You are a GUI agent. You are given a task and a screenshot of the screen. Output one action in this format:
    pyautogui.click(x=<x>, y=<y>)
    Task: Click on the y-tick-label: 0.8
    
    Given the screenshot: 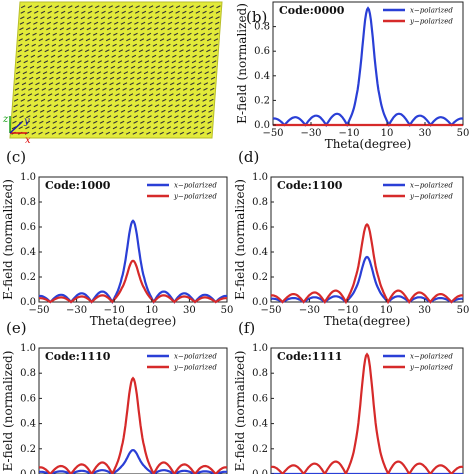 What is the action you would take?
    pyautogui.click(x=28, y=373)
    